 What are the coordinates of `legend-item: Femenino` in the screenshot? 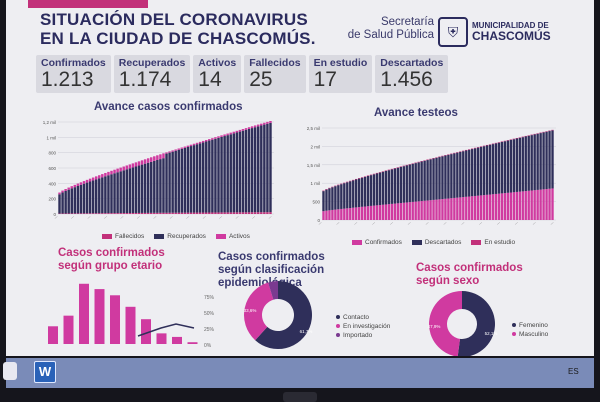 It's located at (530, 325).